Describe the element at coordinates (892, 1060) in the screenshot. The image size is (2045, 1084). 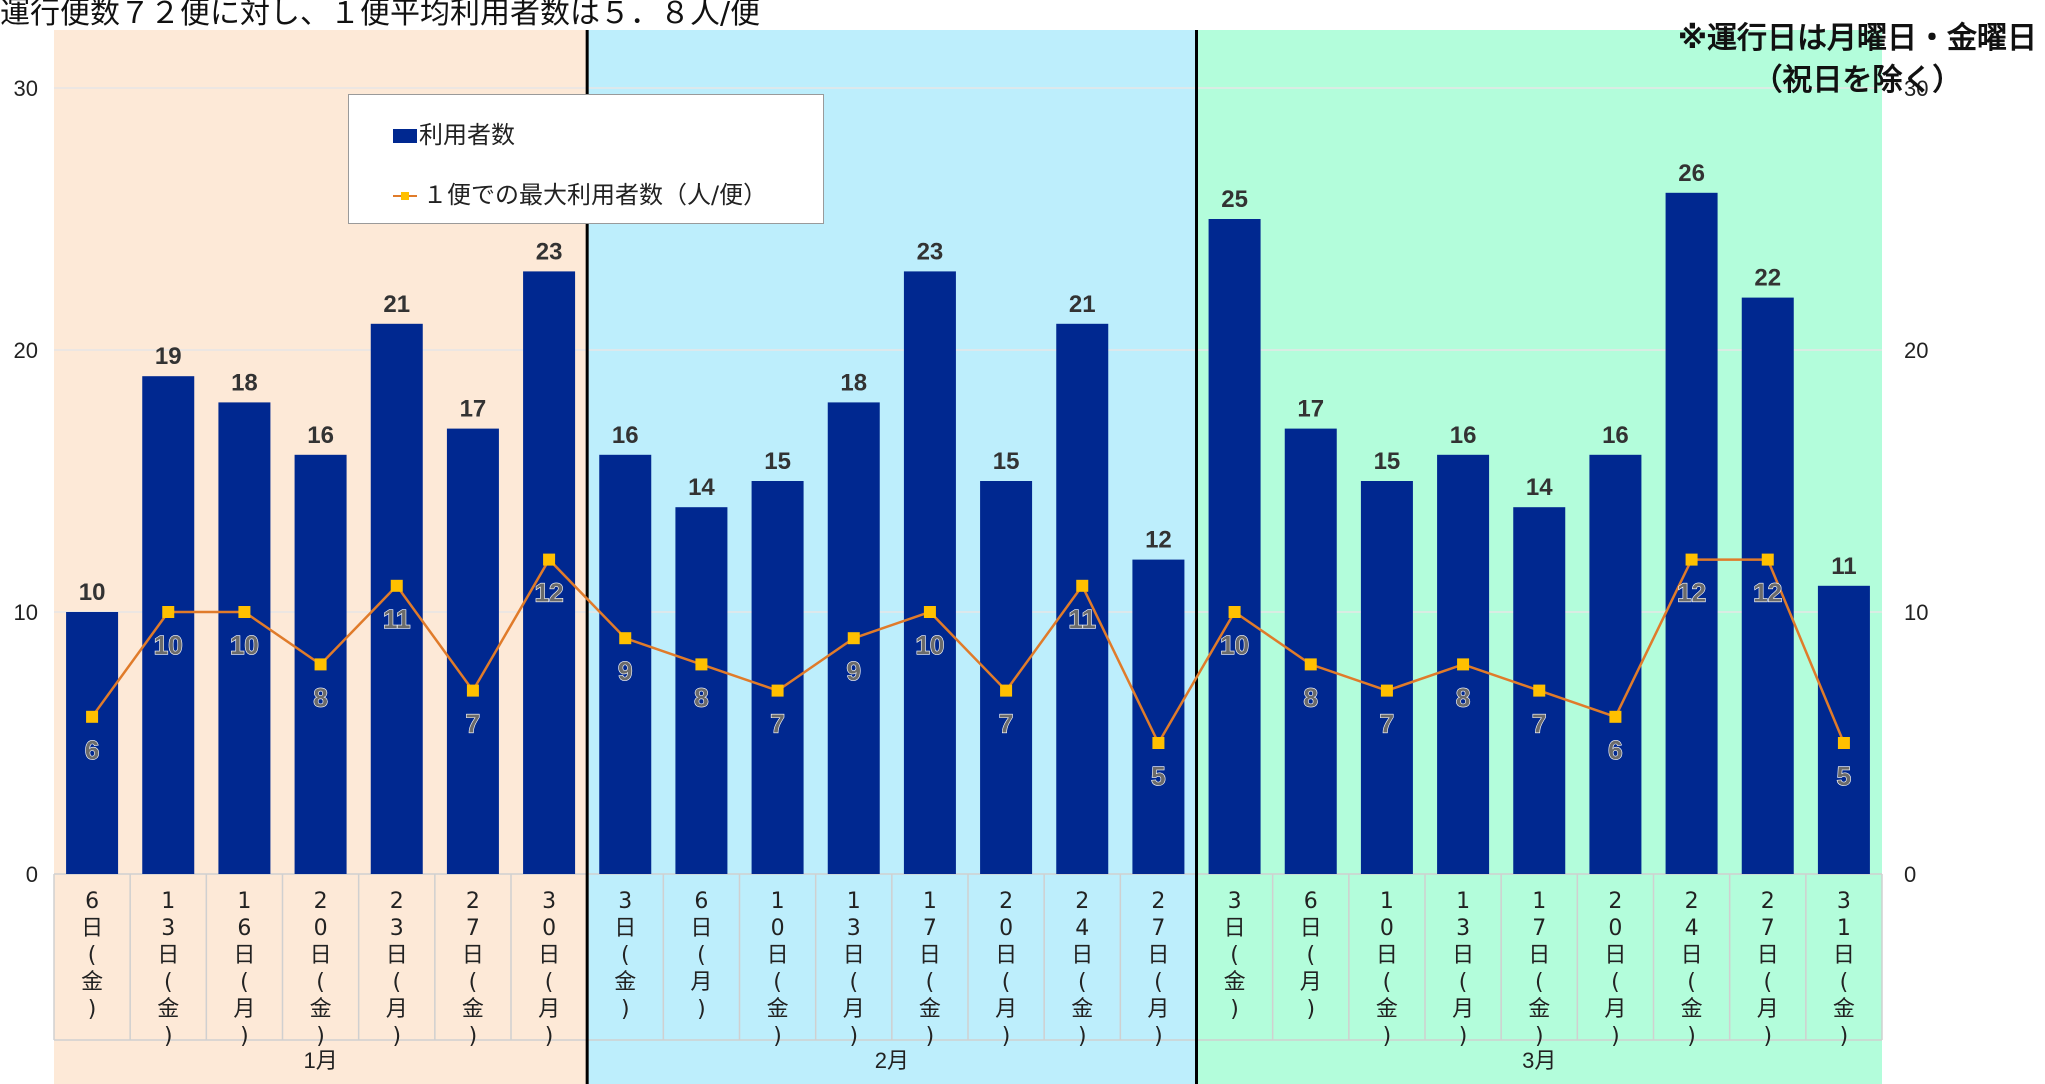
I see `month-label: 2月` at that location.